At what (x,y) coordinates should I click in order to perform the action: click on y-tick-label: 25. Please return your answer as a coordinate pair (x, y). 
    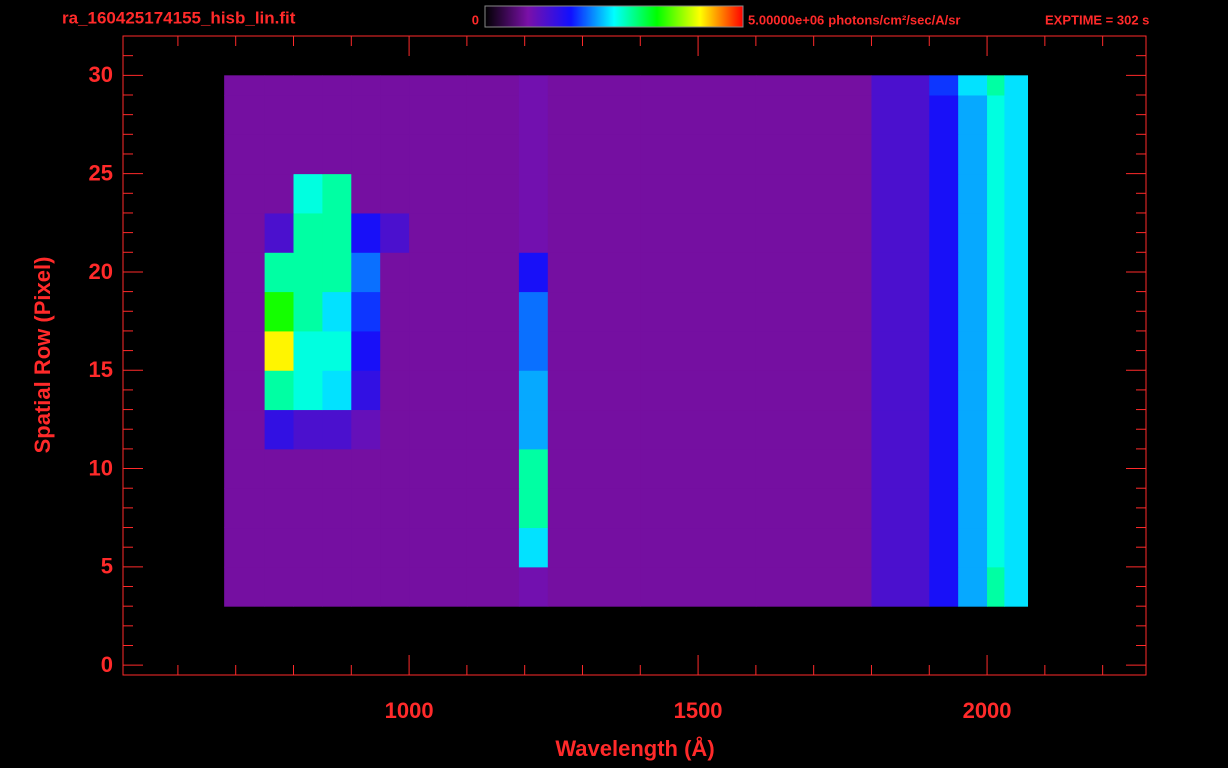
    Looking at the image, I should click on (101, 172).